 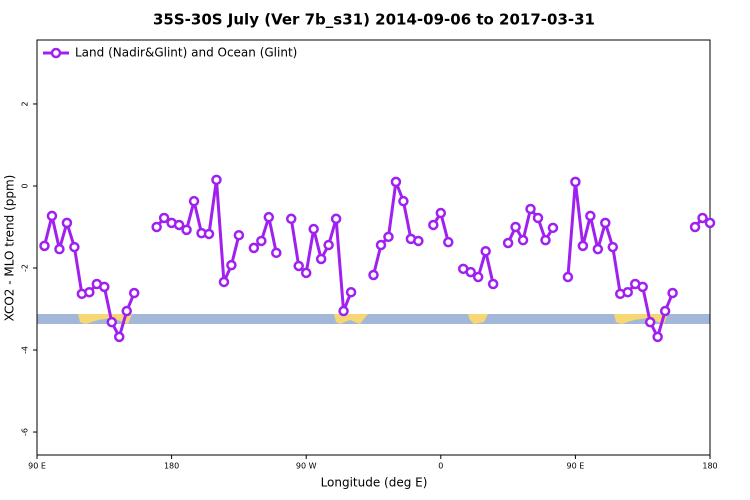 I want to click on y-tick-label: -6, so click(x=25, y=432).